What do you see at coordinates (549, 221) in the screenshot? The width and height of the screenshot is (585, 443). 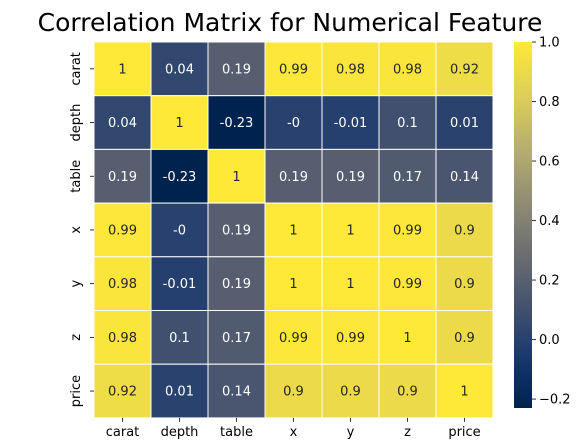 I see `colorbar-tick-label: 0.4` at bounding box center [549, 221].